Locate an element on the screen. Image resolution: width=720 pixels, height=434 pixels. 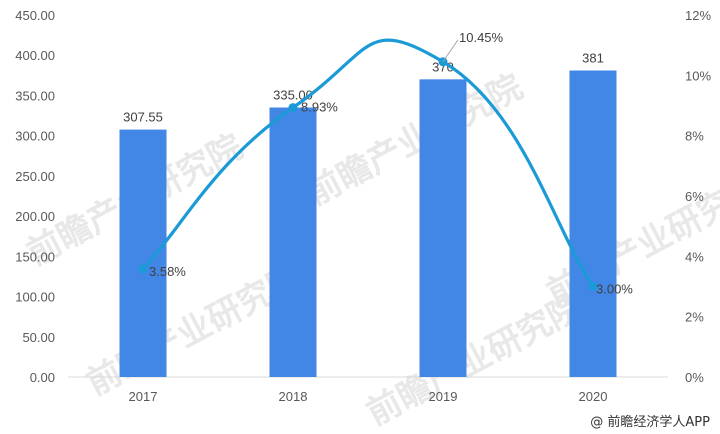
y2-tick-label: 2% is located at coordinates (694, 317).